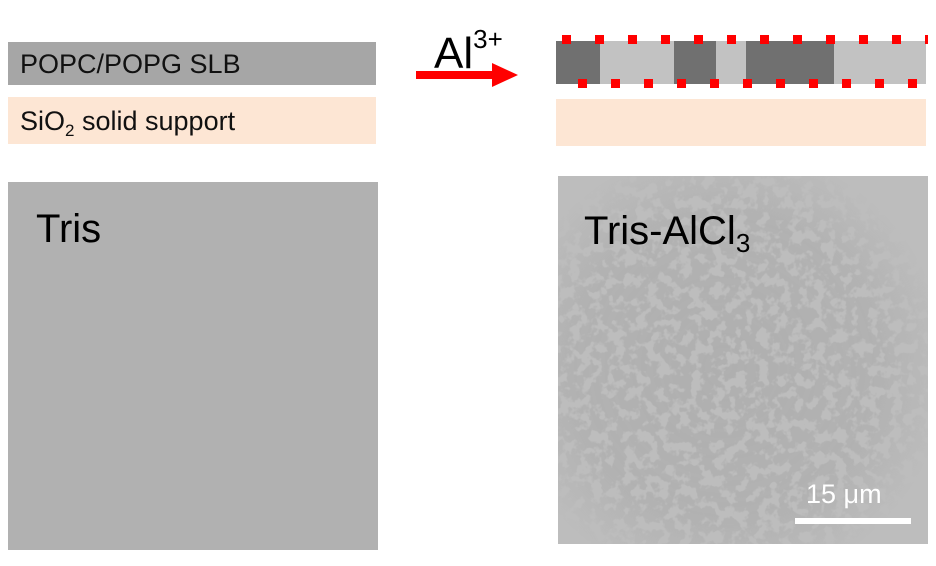 This screenshot has width=936, height=566. What do you see at coordinates (667, 233) in the screenshot?
I see `tris-alcl3-panel-label: Tris-AlCl3` at bounding box center [667, 233].